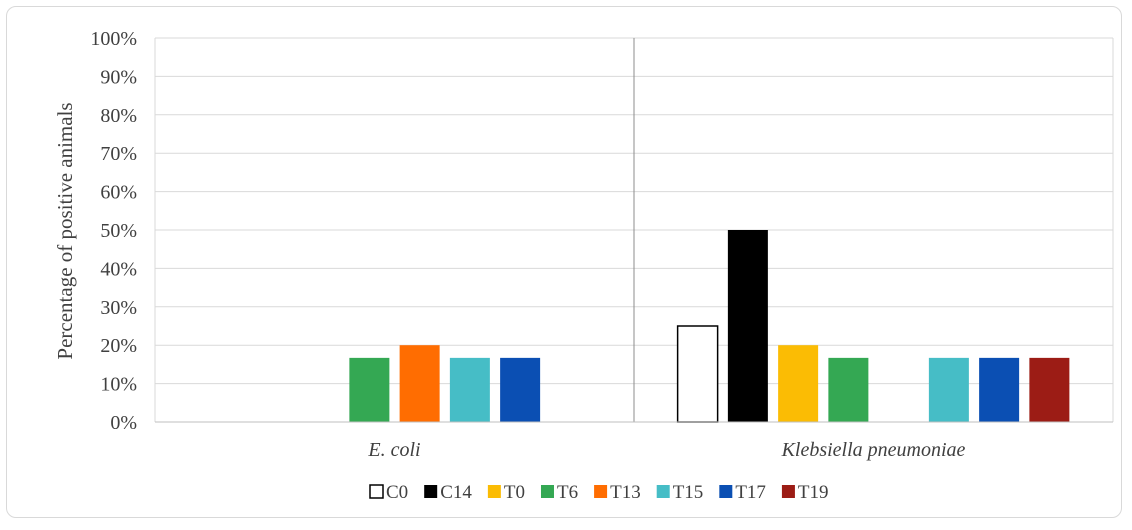 The width and height of the screenshot is (1132, 530). I want to click on legend-item-t15: T15, so click(680, 492).